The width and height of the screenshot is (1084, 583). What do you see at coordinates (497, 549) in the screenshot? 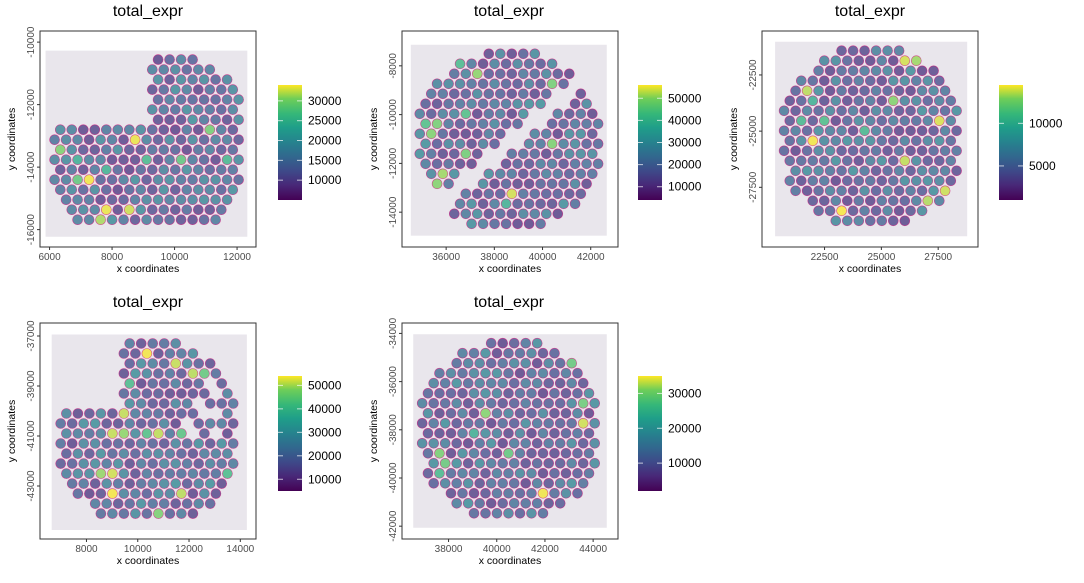
I see `x-tick-label: 40000` at bounding box center [497, 549].